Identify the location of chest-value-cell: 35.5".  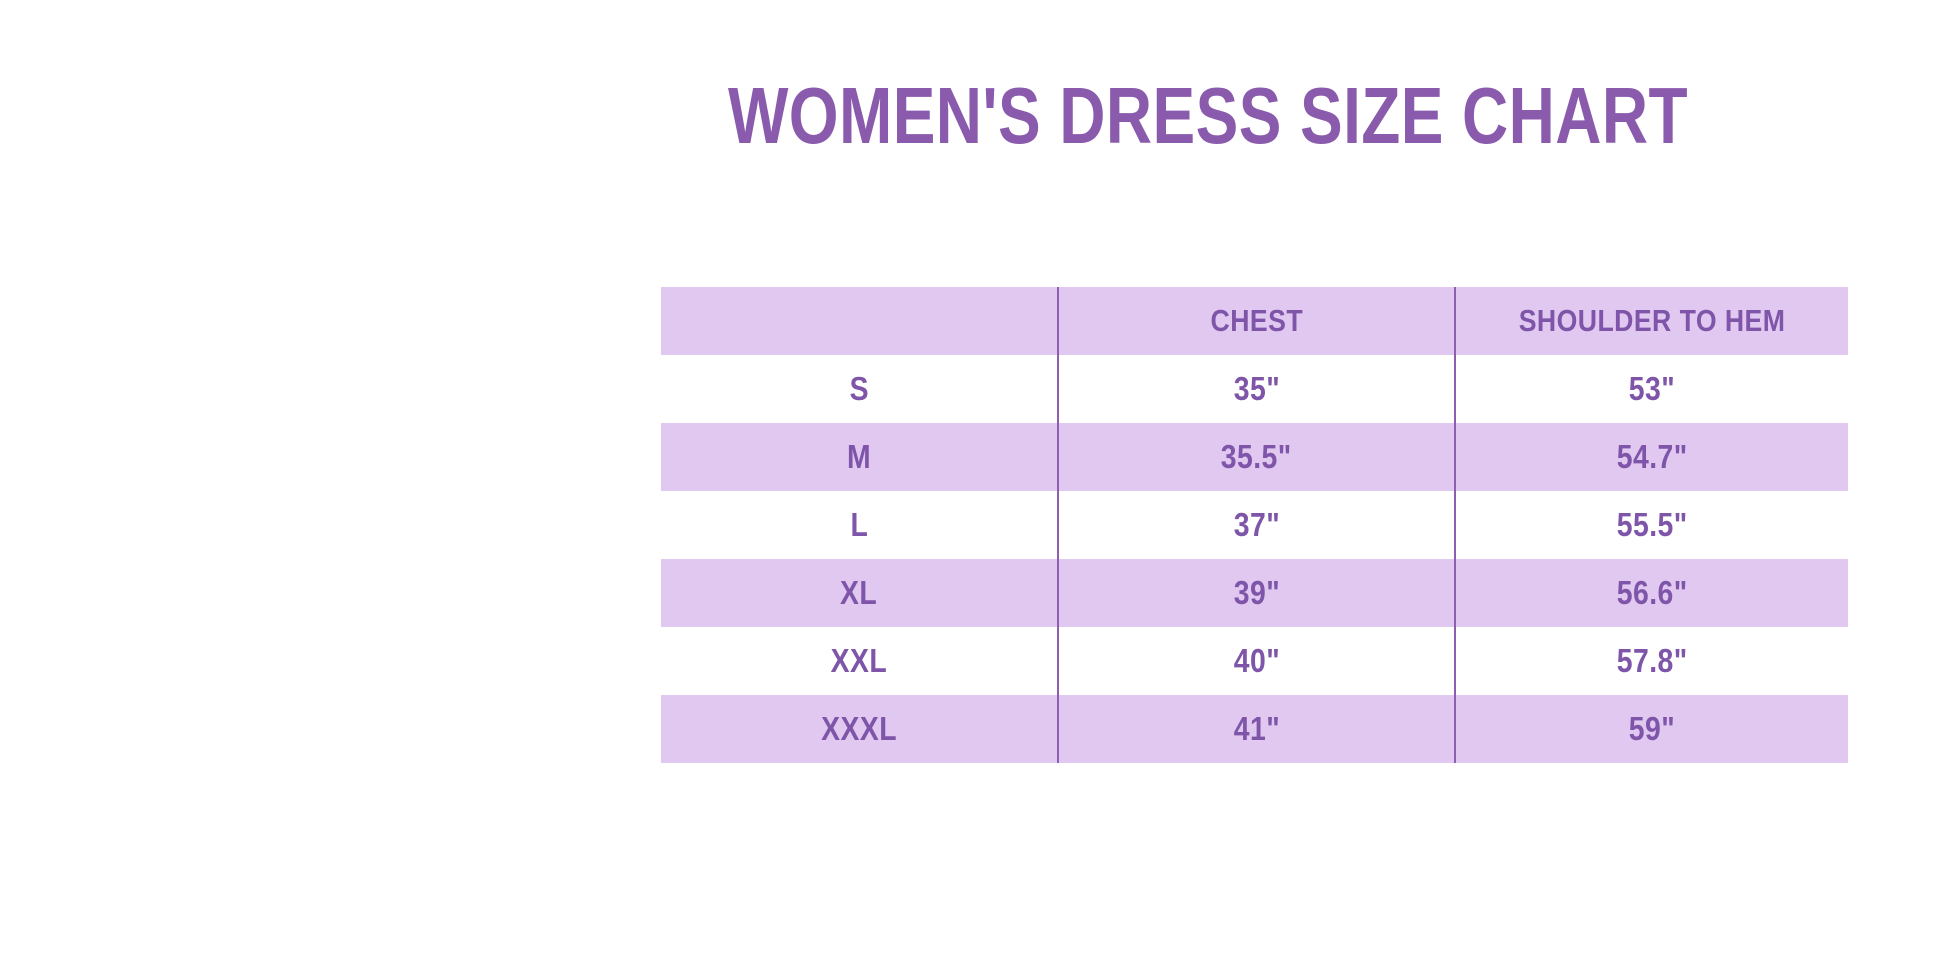
(1256, 457).